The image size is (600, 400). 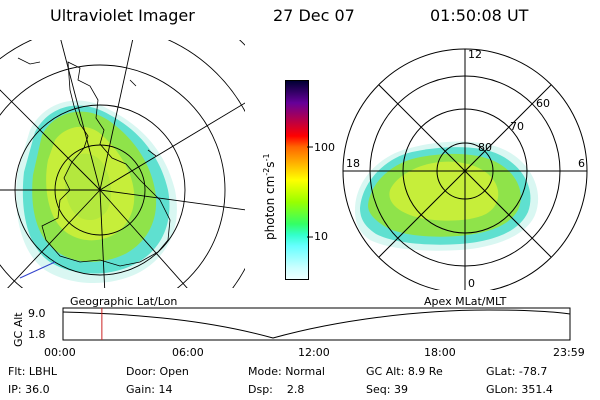 What do you see at coordinates (314, 15) in the screenshot?
I see `date-label: 27 Dec 07` at bounding box center [314, 15].